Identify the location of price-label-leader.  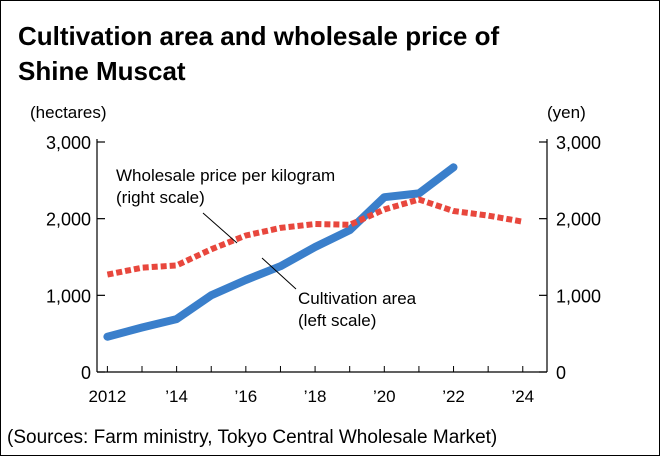
(220, 228).